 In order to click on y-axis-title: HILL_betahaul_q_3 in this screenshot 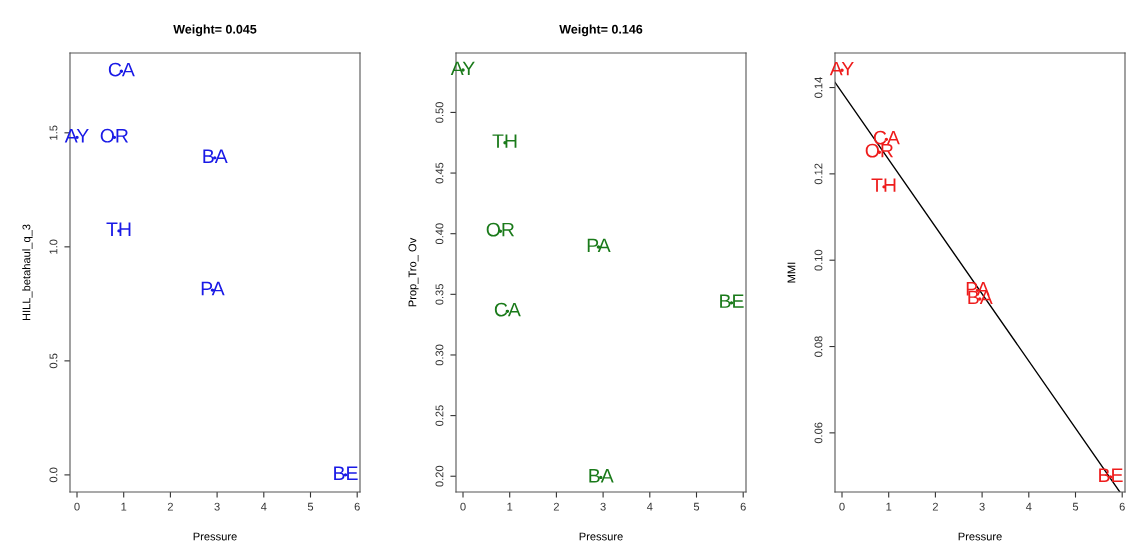, I will do `click(27, 272)`.